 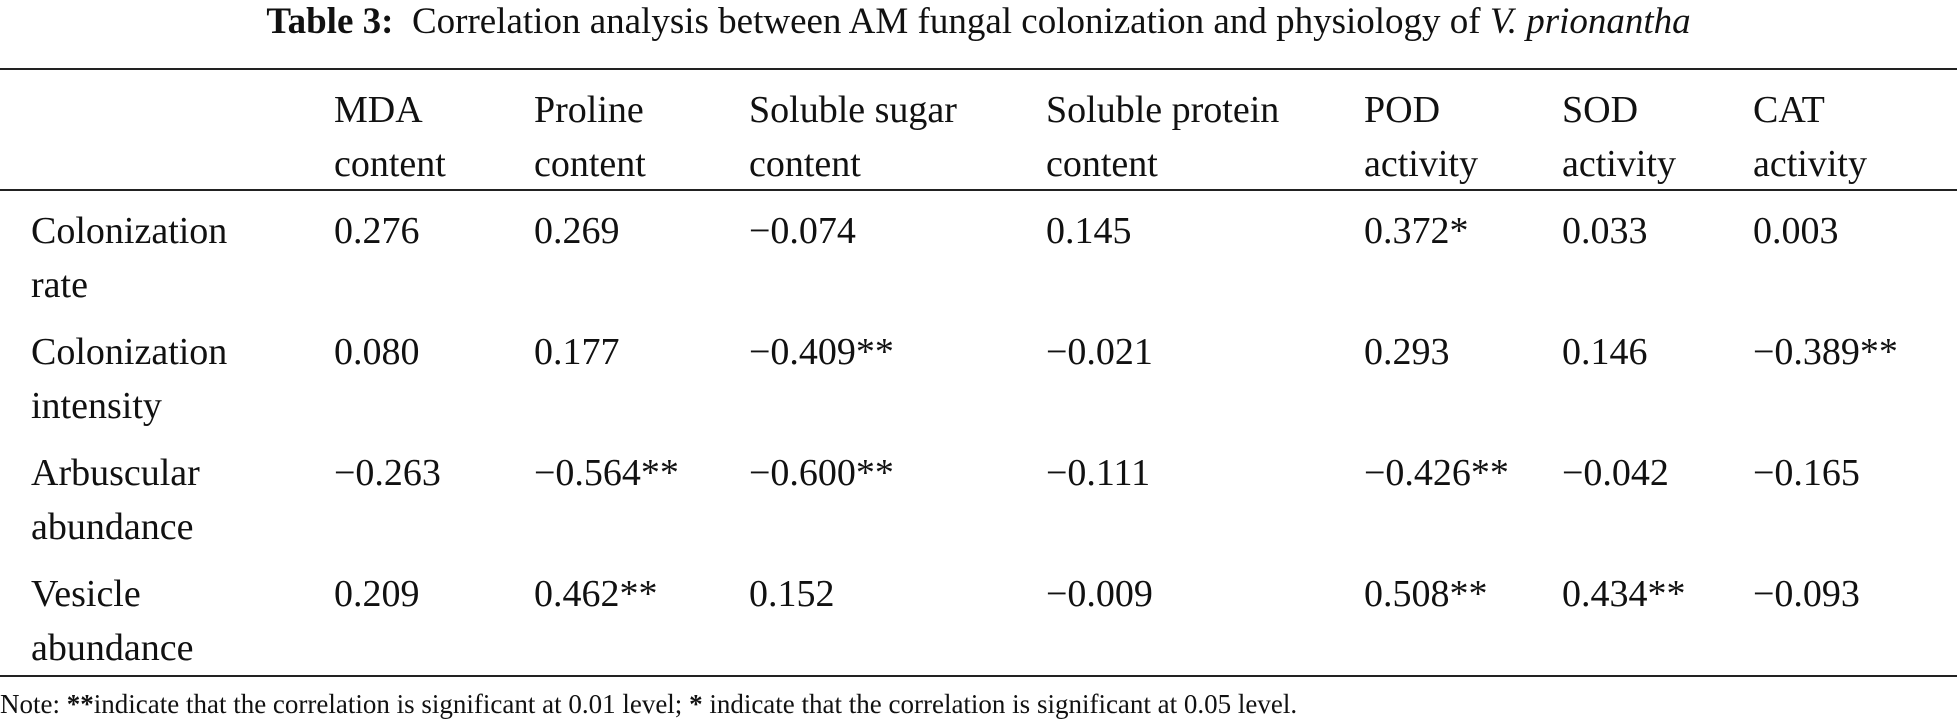 What do you see at coordinates (1163, 110) in the screenshot?
I see `column-header: Soluble protein` at bounding box center [1163, 110].